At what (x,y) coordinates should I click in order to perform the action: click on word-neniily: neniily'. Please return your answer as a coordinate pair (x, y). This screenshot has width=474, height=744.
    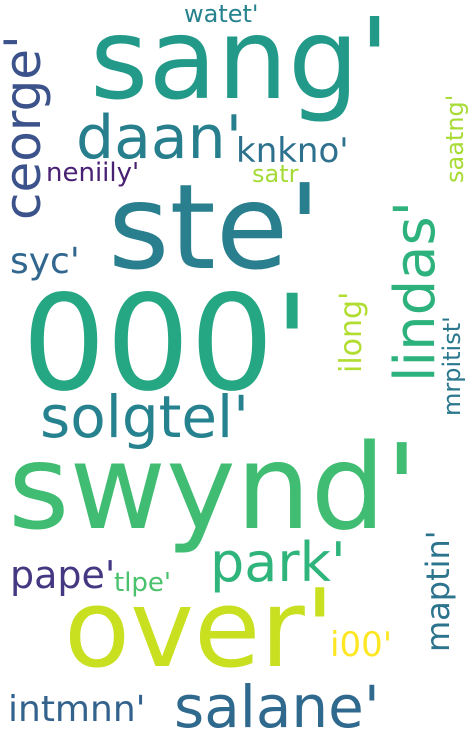
    Looking at the image, I should click on (93, 173).